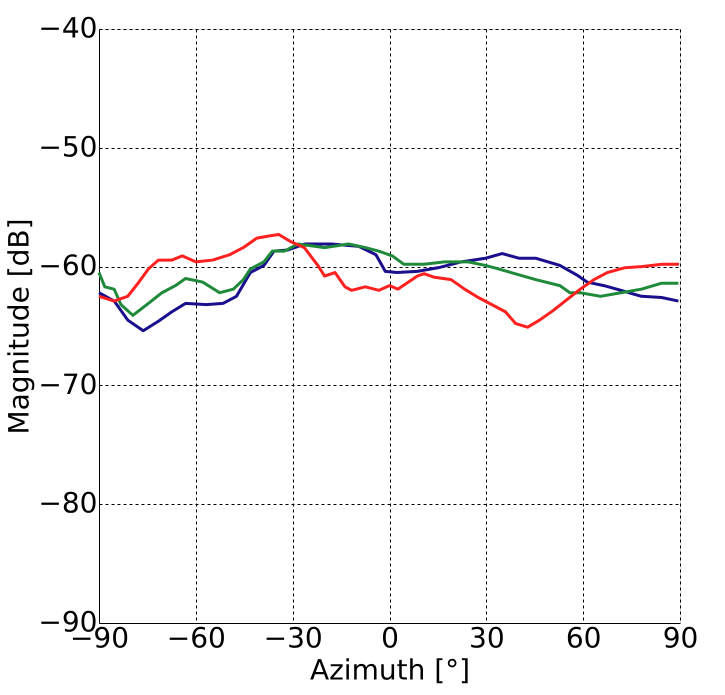  What do you see at coordinates (68, 503) in the screenshot?
I see `y-tick-label: −80` at bounding box center [68, 503].